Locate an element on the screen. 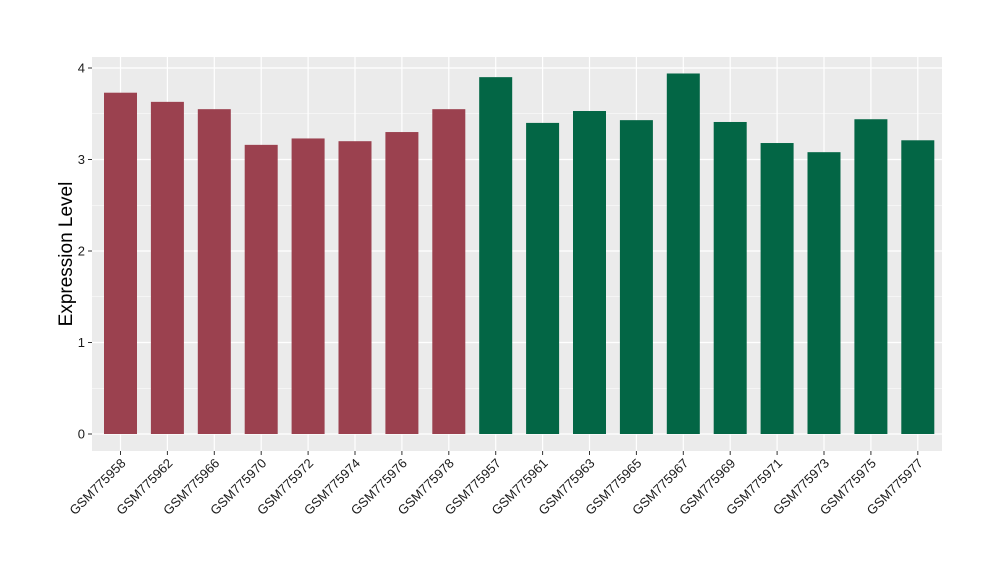 The width and height of the screenshot is (1000, 580). bar-GSM775974 is located at coordinates (355, 287).